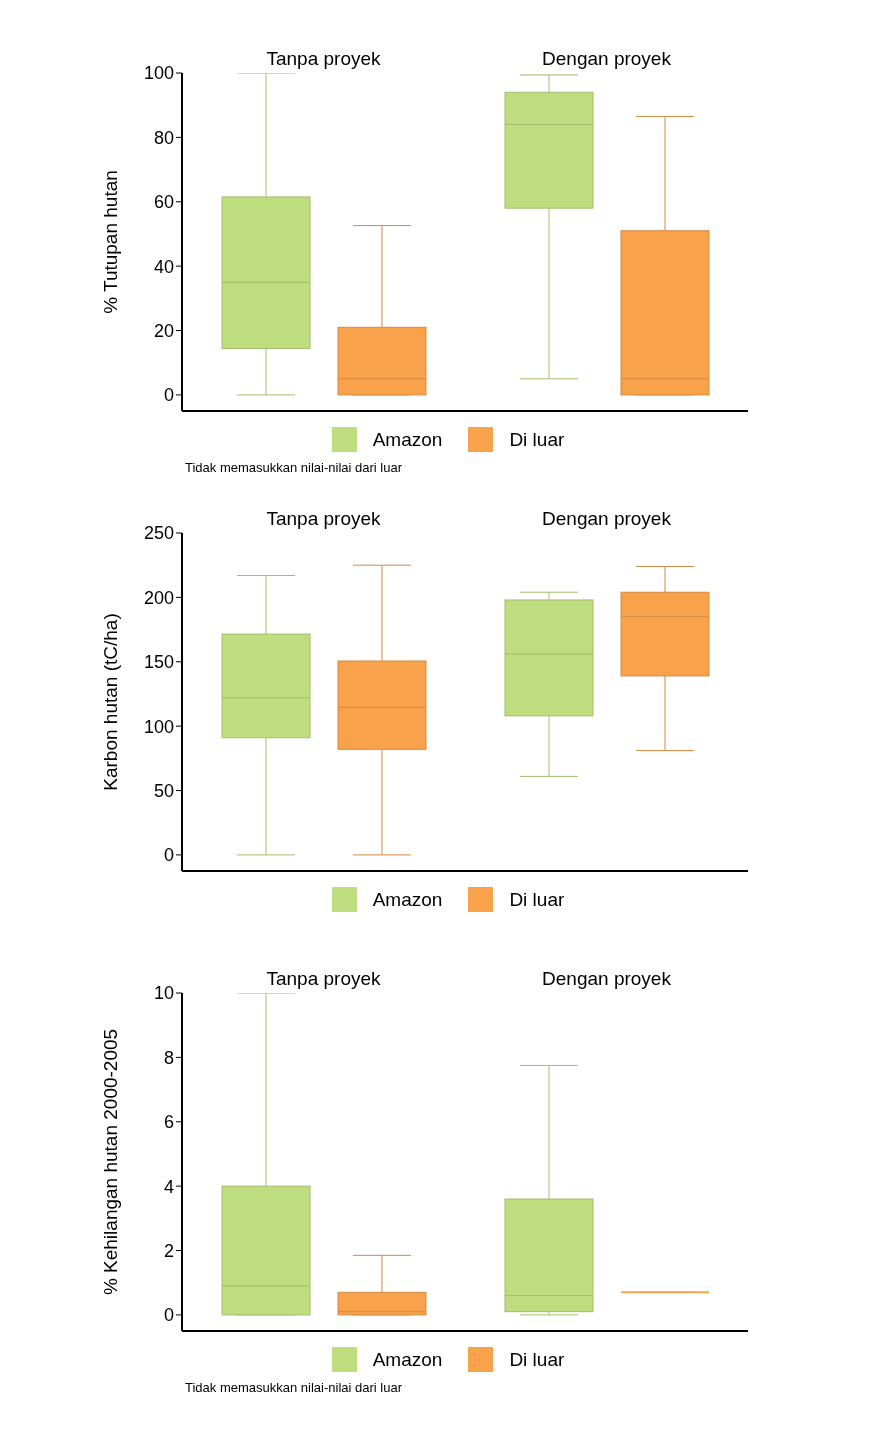 This screenshot has width=870, height=1437. I want to click on y-axis-title: % Tutupan hutan, so click(110, 242).